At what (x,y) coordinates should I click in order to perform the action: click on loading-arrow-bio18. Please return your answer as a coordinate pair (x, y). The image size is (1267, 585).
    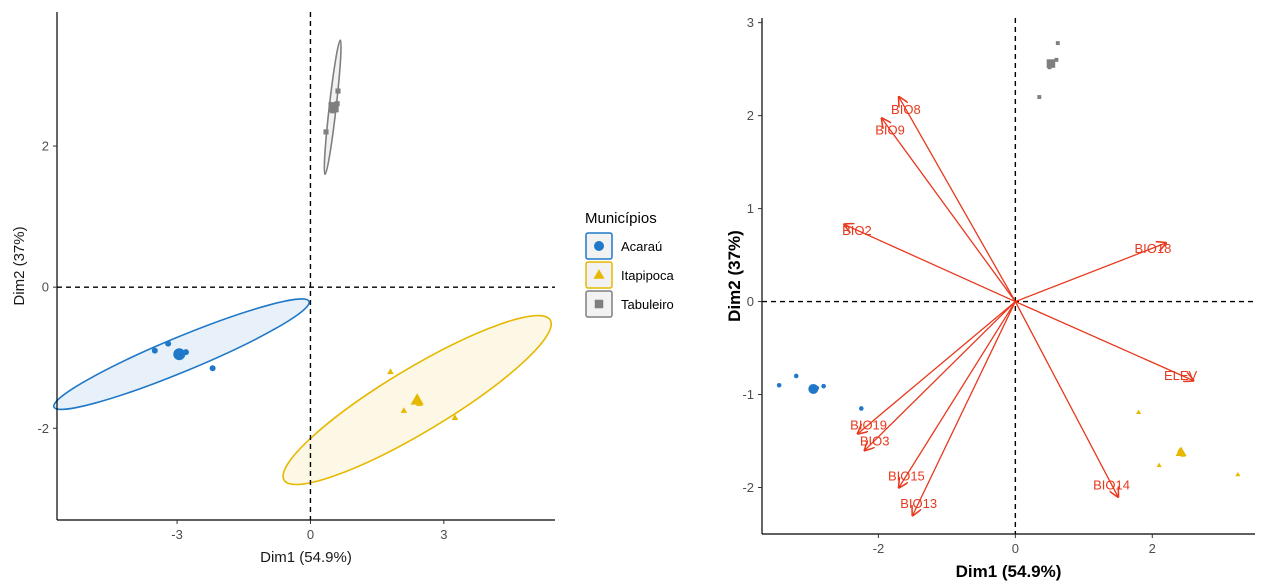
    Looking at the image, I should click on (1090, 273).